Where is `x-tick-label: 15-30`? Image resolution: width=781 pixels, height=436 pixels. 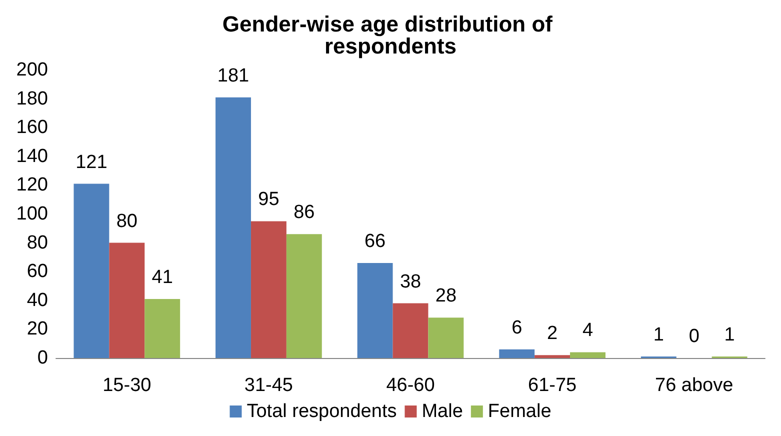
x-tick-label: 15-30 is located at coordinates (127, 385).